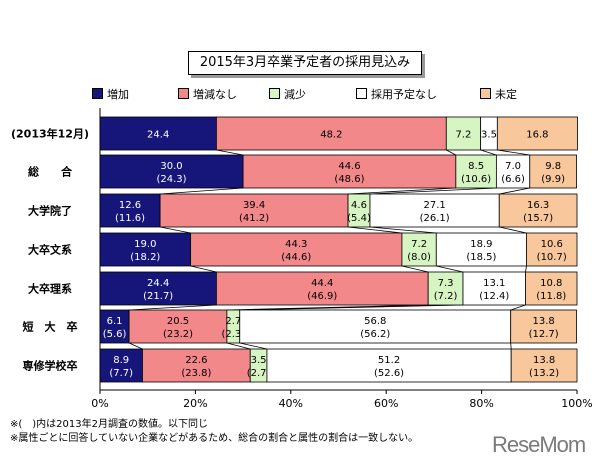 Image resolution: width=615 pixels, height=467 pixels. I want to click on data-label: 19.0, so click(145, 244).